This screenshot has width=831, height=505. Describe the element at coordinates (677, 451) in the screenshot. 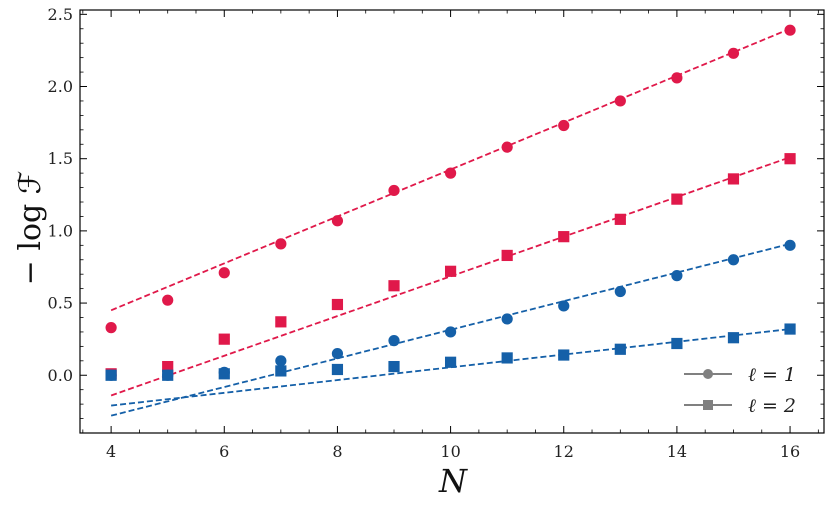

I see `x-tick-label: 14` at that location.